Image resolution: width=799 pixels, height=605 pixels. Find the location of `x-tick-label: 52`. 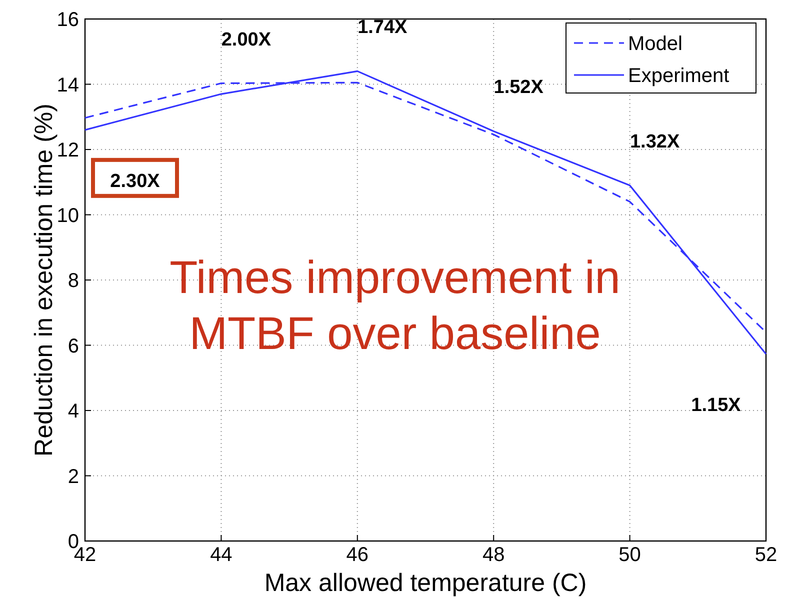

x-tick-label: 52 is located at coordinates (766, 555).